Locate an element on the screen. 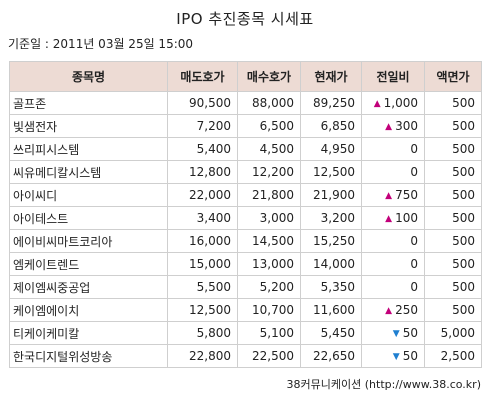 This screenshot has height=401, width=490. ask-price-cell: 5,400 is located at coordinates (202, 149).